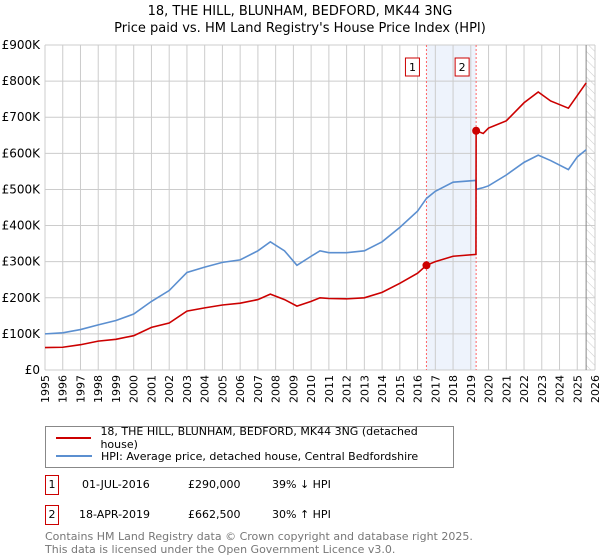 The height and width of the screenshot is (560, 600). What do you see at coordinates (80, 389) in the screenshot?
I see `x-tick-label: 1997` at bounding box center [80, 389].